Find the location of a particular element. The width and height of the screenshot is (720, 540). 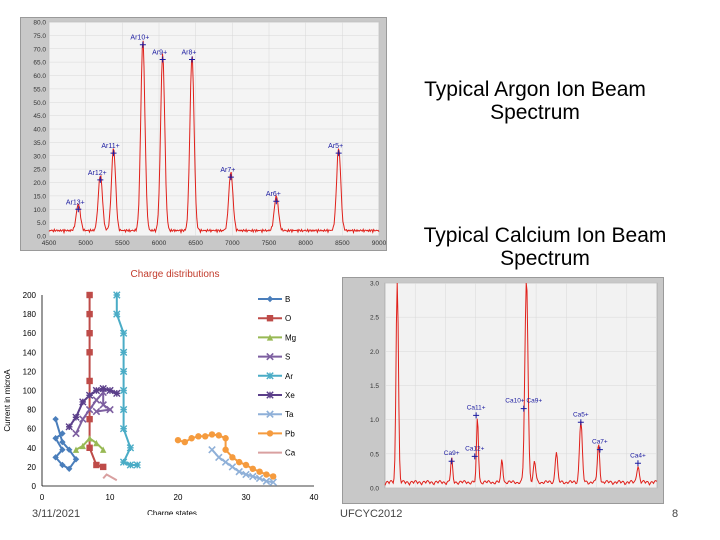

calcium-peak-label: Ca12+ is located at coordinates (475, 448).